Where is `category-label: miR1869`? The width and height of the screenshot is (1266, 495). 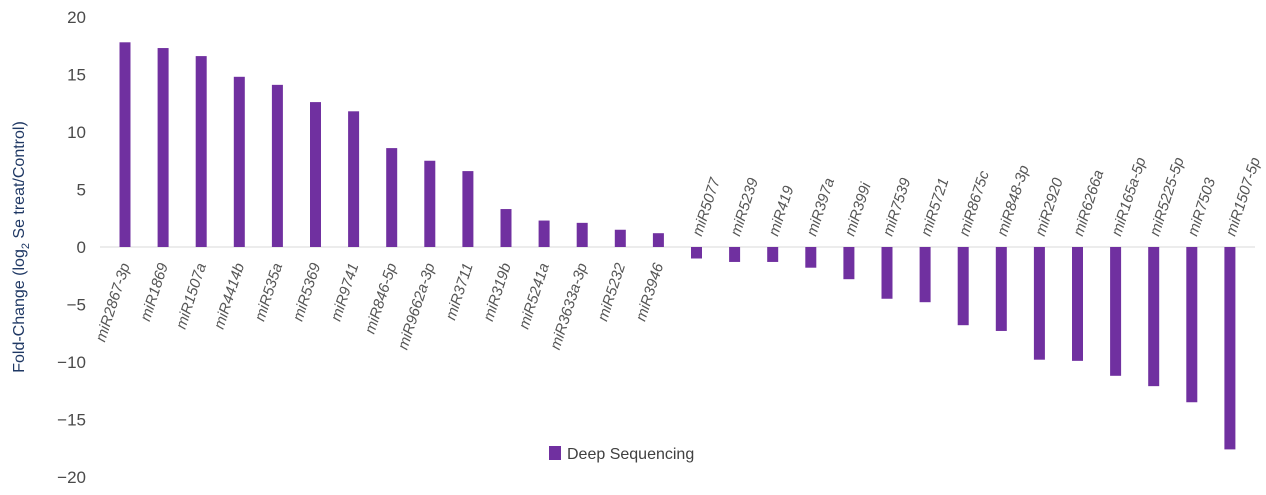 category-label: miR1869 is located at coordinates (154, 291).